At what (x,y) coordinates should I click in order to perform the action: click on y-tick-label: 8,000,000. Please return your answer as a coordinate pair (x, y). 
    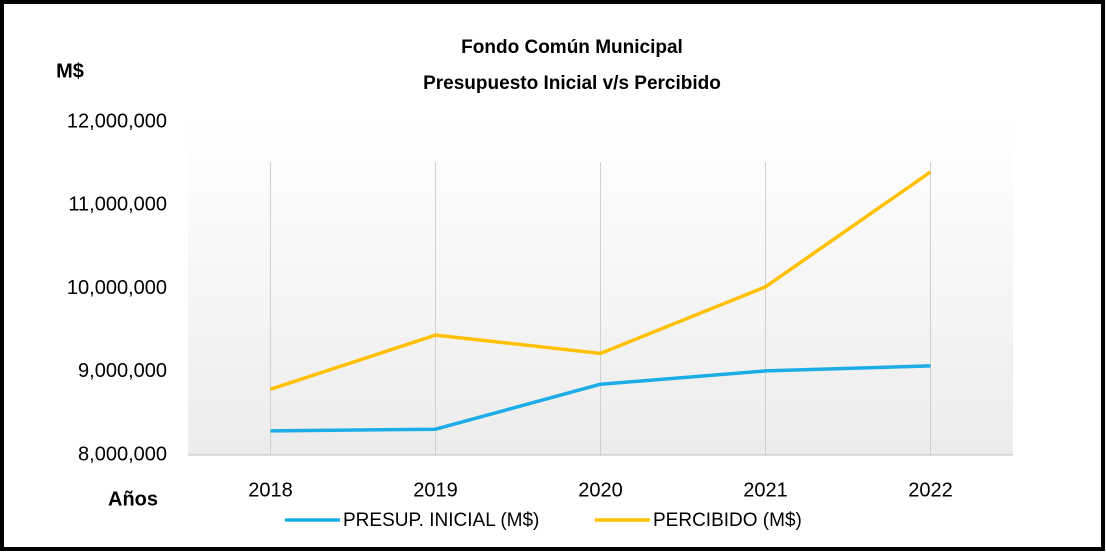
    Looking at the image, I should click on (122, 454).